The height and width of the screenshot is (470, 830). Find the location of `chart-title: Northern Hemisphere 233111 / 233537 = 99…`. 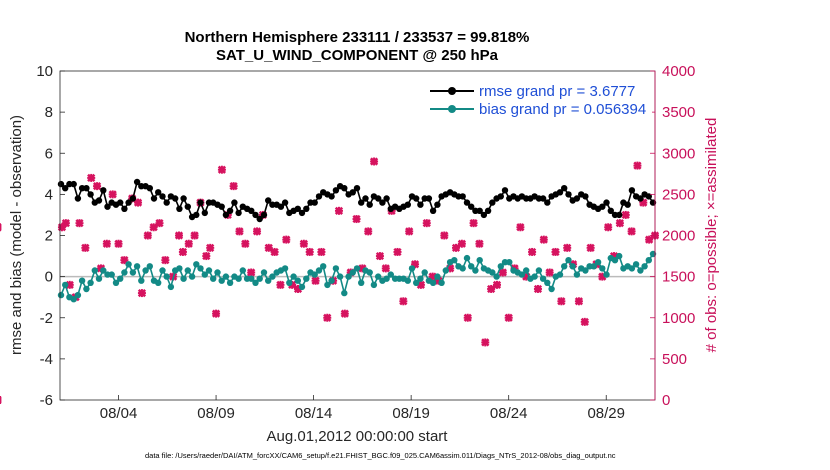

chart-title: Northern Hemisphere 233111 / 233537 = 99… is located at coordinates (357, 37).